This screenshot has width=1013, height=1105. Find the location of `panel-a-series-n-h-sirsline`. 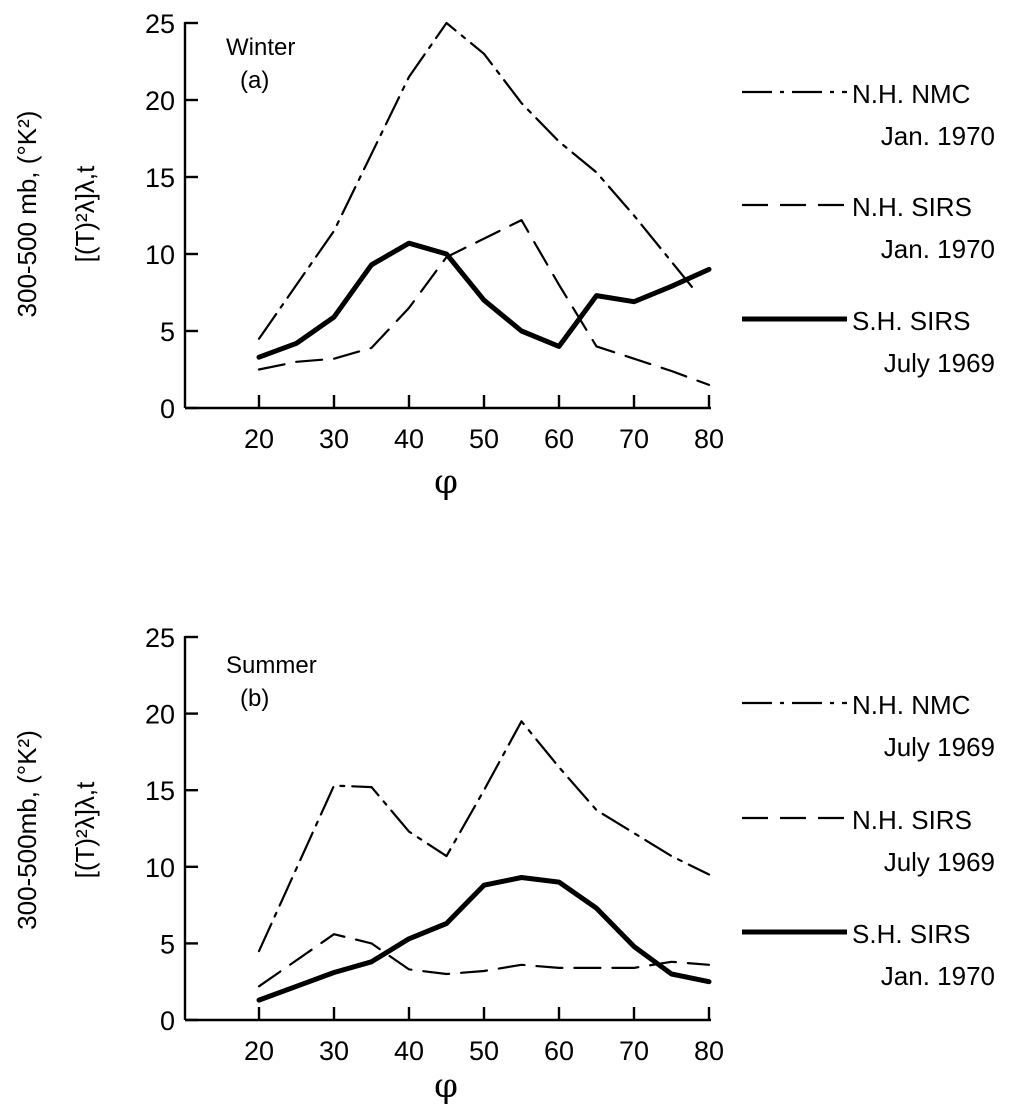

panel-a-series-n-h-sirsline is located at coordinates (484, 302).